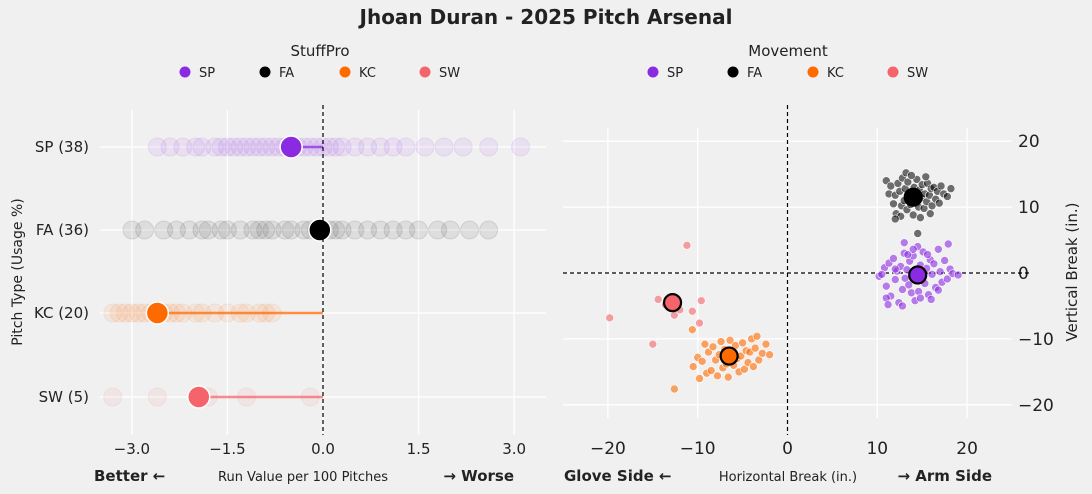 This screenshot has height=494, width=1092. What do you see at coordinates (62, 147) in the screenshot?
I see `y-tick-label: SP (38)` at bounding box center [62, 147].